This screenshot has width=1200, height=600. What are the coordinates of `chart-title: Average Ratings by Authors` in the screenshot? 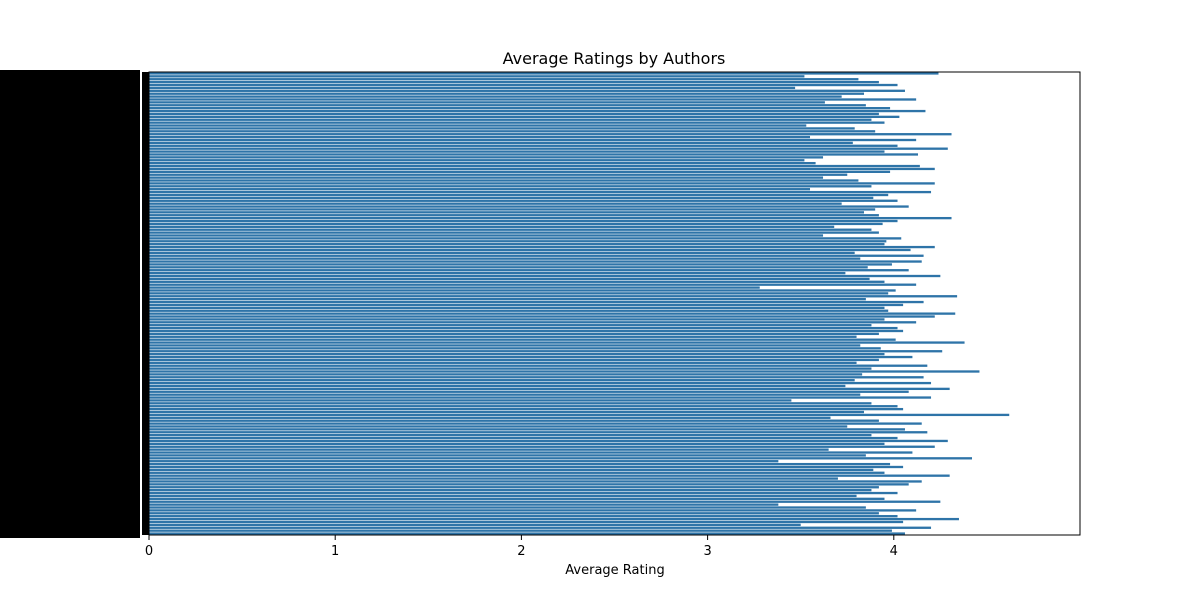 It's located at (614, 58).